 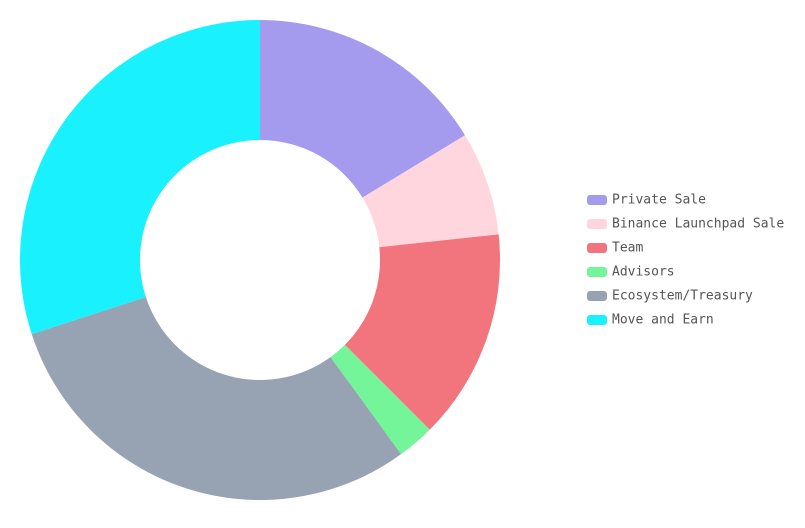 What do you see at coordinates (698, 224) in the screenshot?
I see `legend-label: Binance Launchpad Sale` at bounding box center [698, 224].